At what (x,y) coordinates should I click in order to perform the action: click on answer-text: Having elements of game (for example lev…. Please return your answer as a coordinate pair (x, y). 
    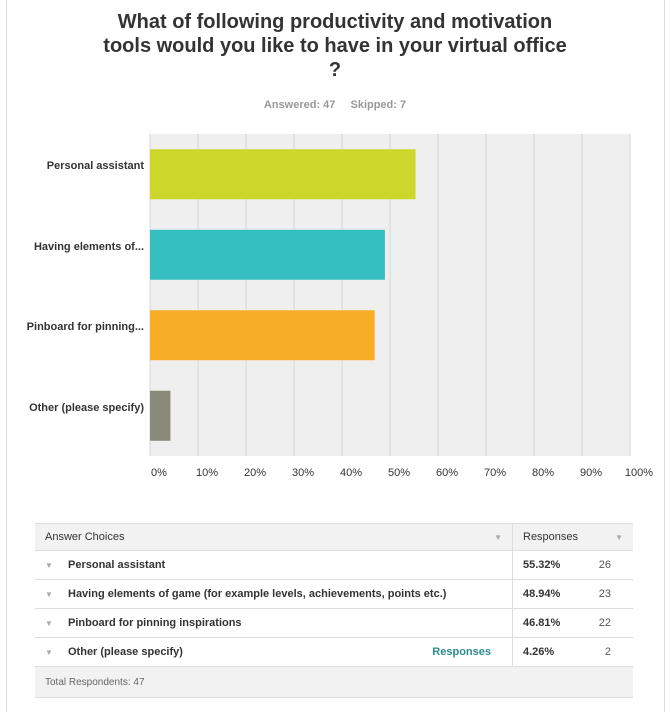
    Looking at the image, I should click on (257, 594).